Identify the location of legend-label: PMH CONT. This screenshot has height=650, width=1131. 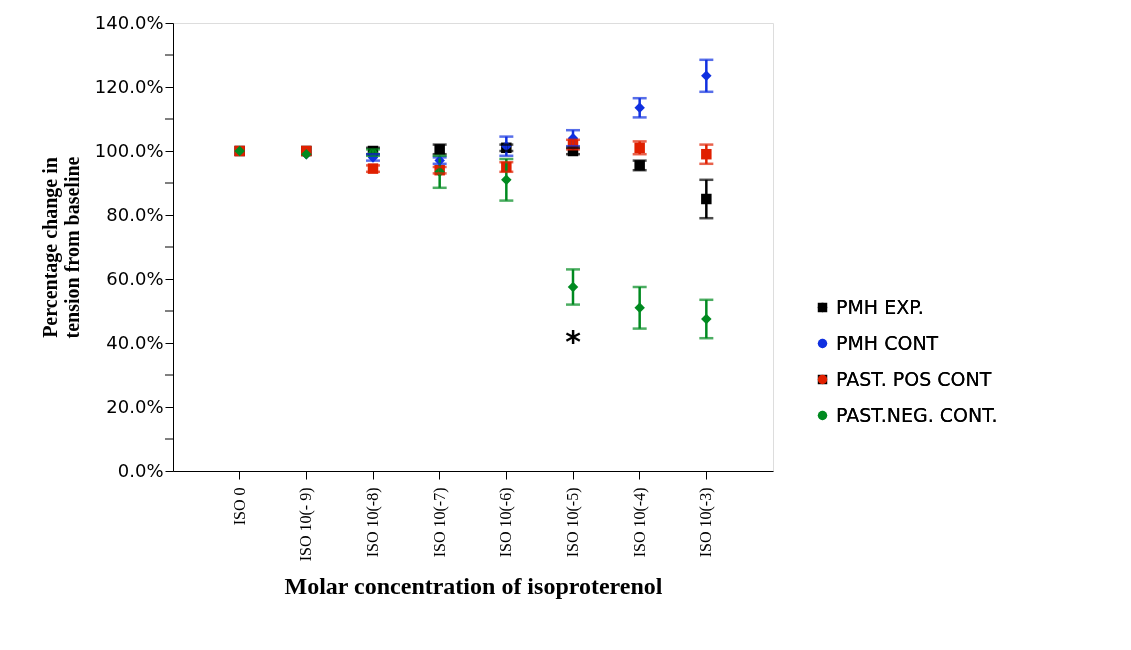
(887, 342).